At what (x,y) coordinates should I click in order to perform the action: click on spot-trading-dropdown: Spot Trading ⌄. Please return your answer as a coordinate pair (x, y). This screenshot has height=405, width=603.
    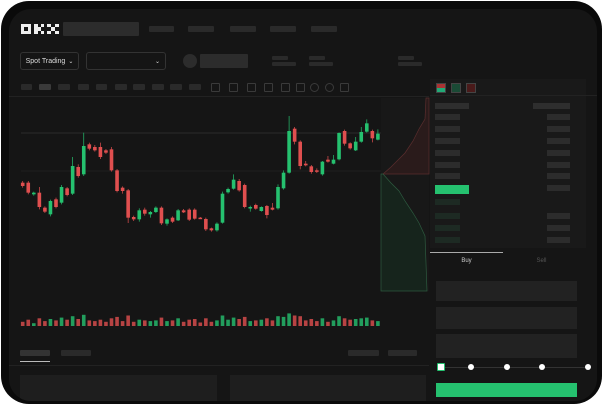
    Looking at the image, I should click on (49, 61).